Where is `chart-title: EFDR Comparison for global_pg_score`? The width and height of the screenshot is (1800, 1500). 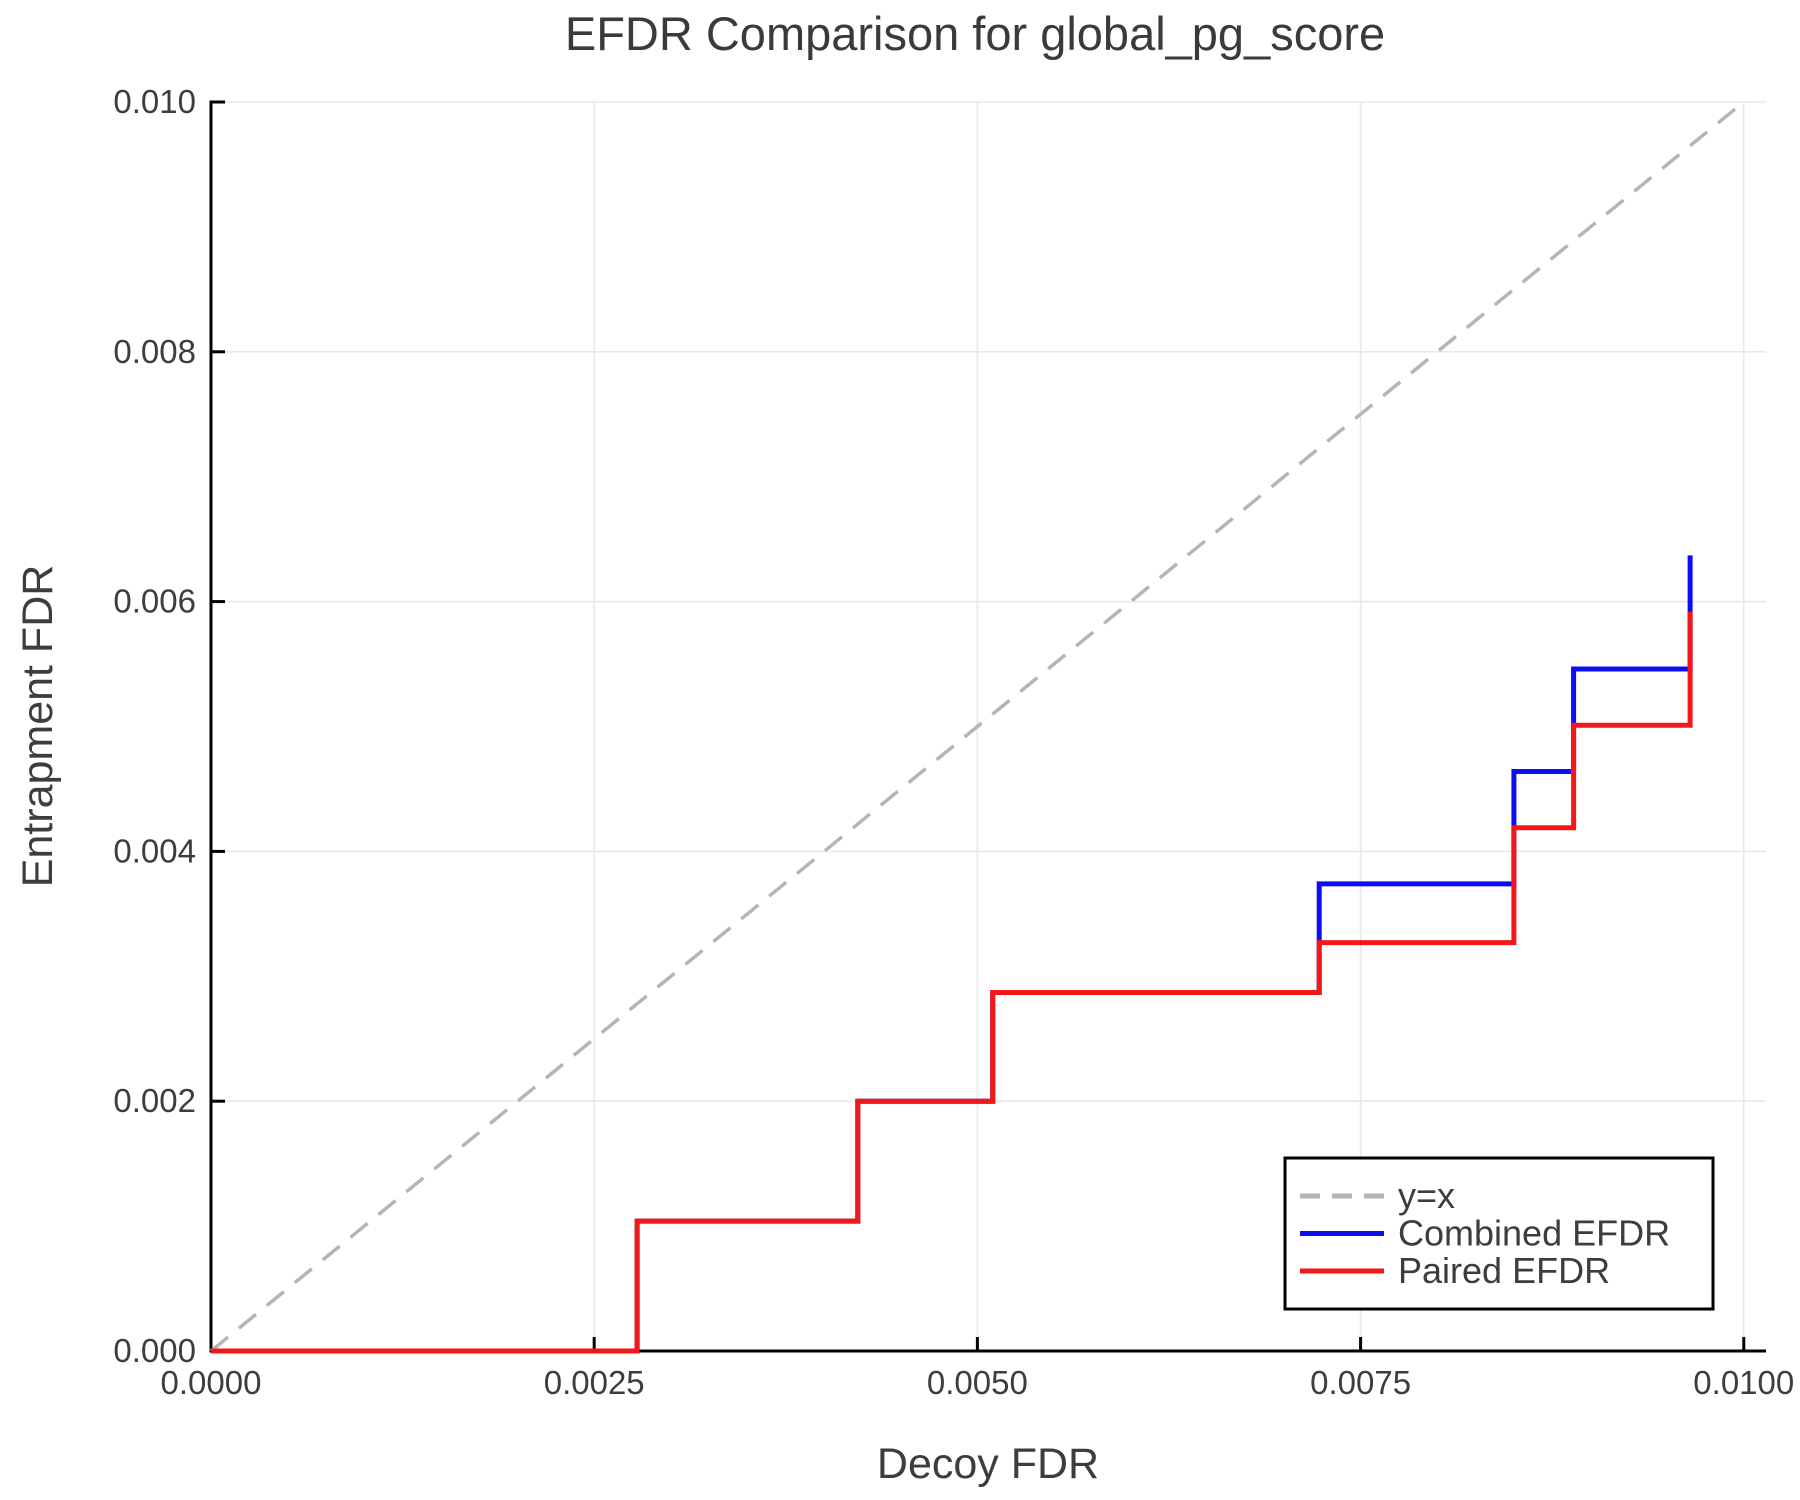
chart-title: EFDR Comparison for global_pg_score is located at coordinates (975, 33).